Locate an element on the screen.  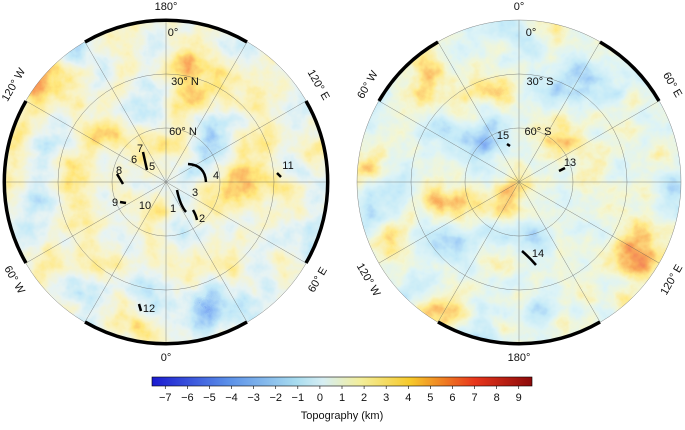
feature-label: 12 is located at coordinates (149, 309).